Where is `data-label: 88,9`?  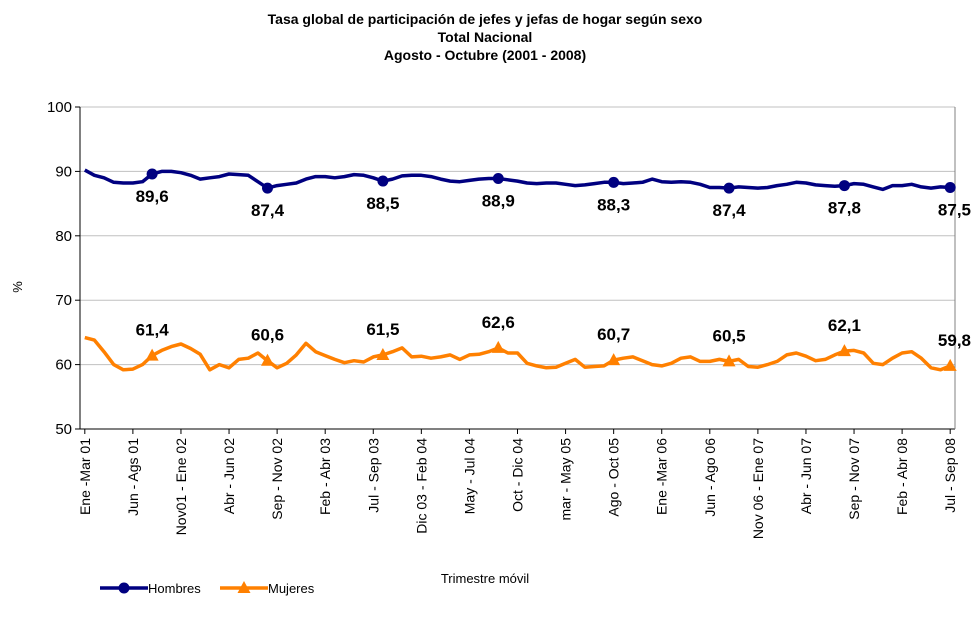
data-label: 88,9 is located at coordinates (498, 200).